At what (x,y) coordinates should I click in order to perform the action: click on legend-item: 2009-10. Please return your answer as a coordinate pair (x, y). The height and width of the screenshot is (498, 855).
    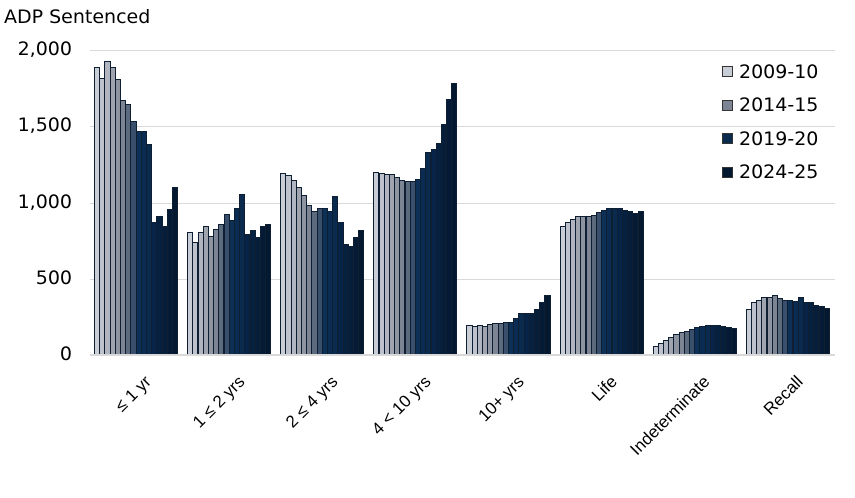
    Looking at the image, I should click on (770, 72).